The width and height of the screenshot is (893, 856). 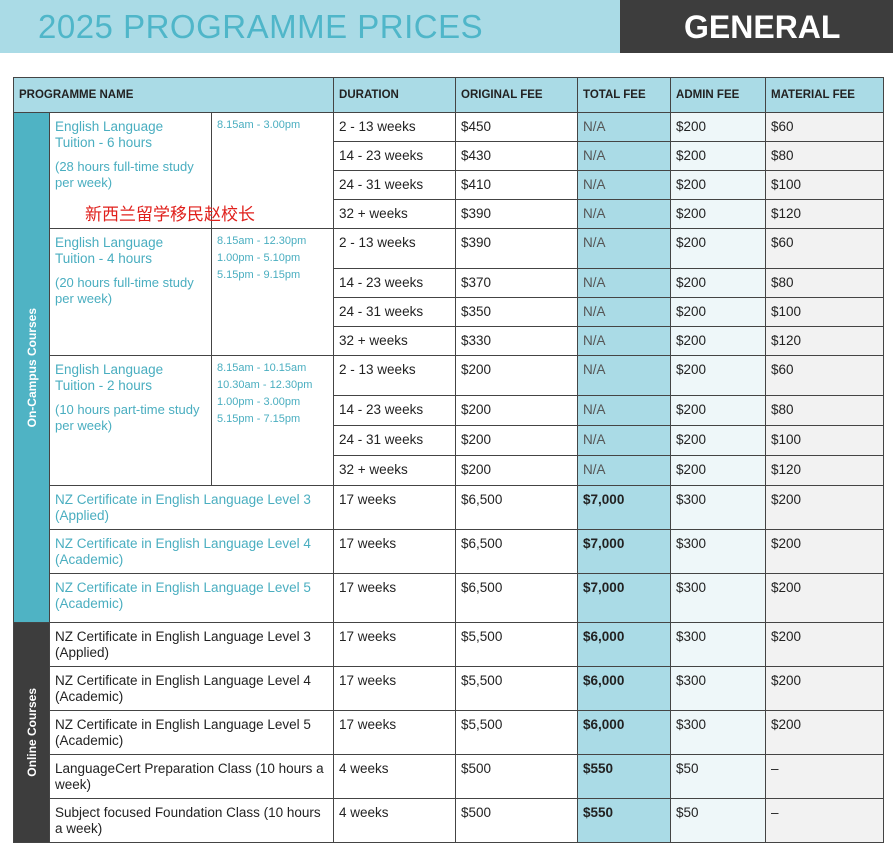 What do you see at coordinates (517, 507) in the screenshot?
I see `fee-cell: $6,500` at bounding box center [517, 507].